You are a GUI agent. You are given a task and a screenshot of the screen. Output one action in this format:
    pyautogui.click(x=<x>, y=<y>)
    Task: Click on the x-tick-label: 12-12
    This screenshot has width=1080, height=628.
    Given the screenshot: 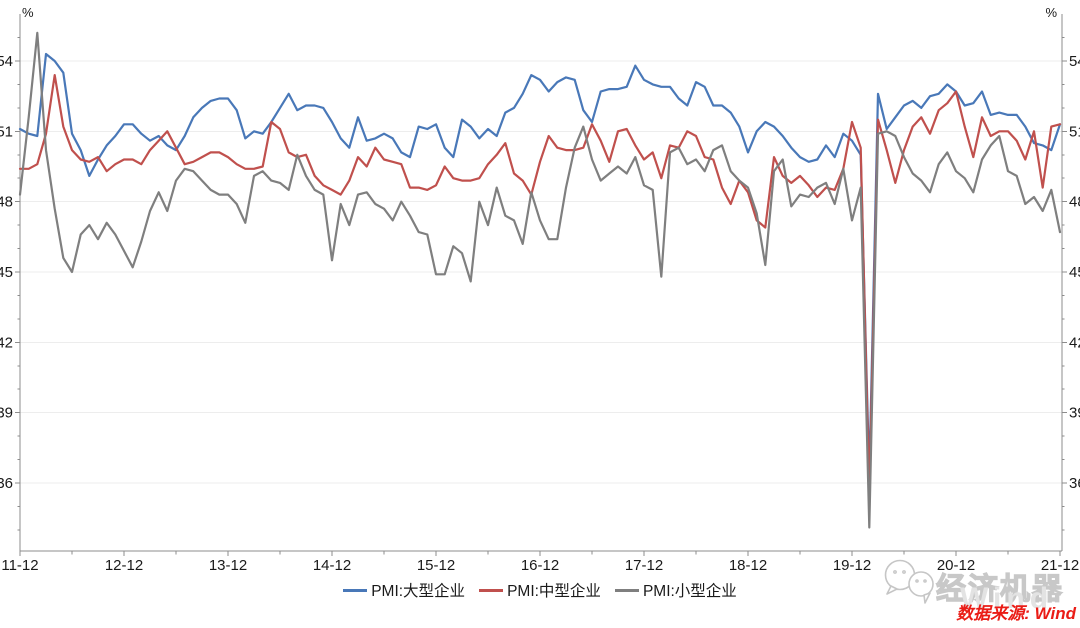 What is the action you would take?
    pyautogui.click(x=124, y=565)
    